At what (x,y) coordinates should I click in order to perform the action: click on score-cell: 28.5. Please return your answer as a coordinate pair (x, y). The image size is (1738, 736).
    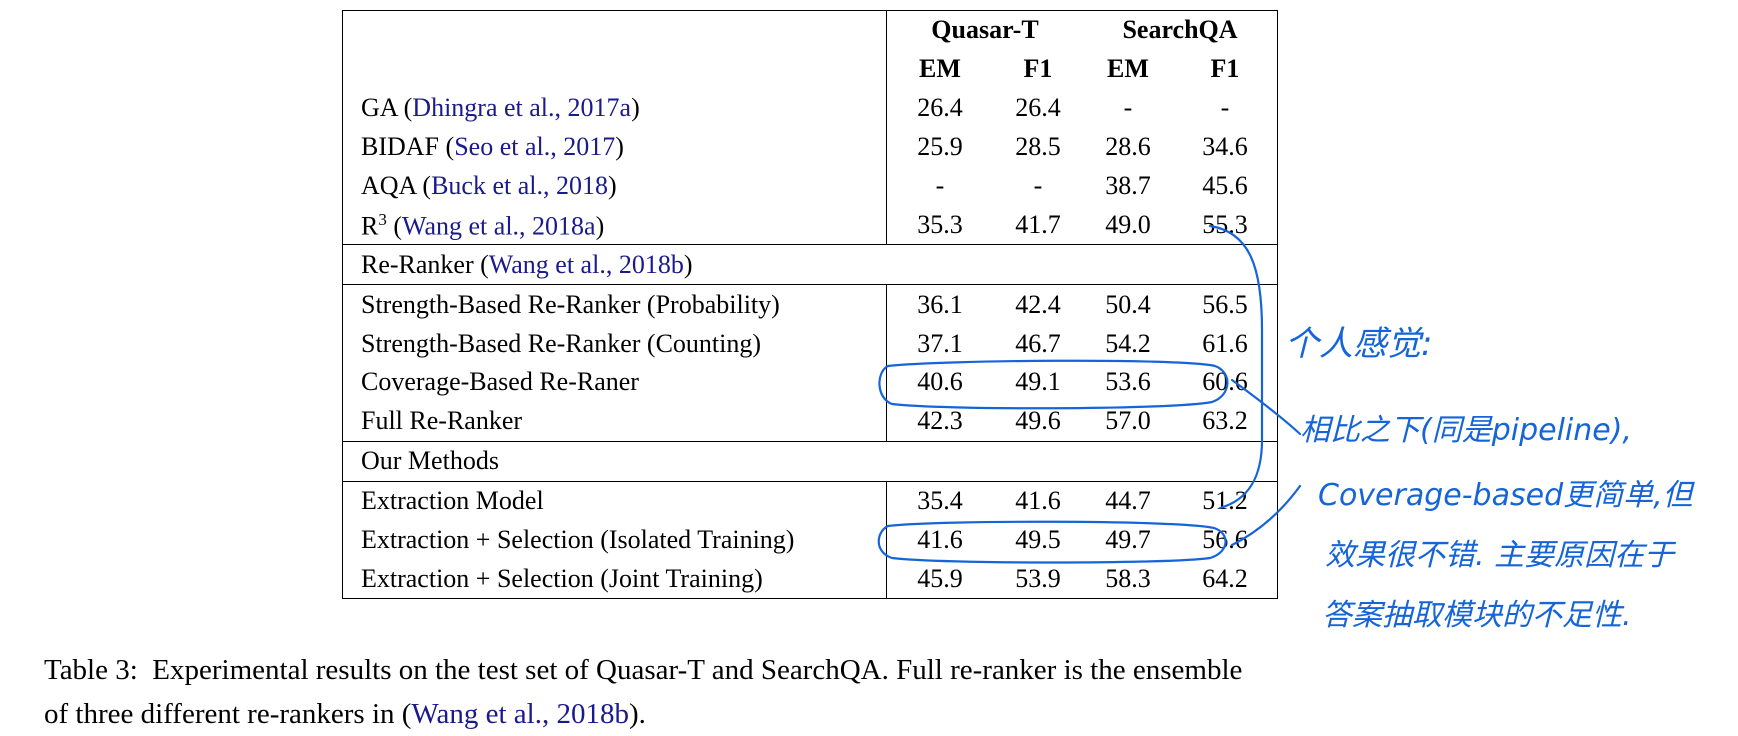
    Looking at the image, I should click on (1038, 147).